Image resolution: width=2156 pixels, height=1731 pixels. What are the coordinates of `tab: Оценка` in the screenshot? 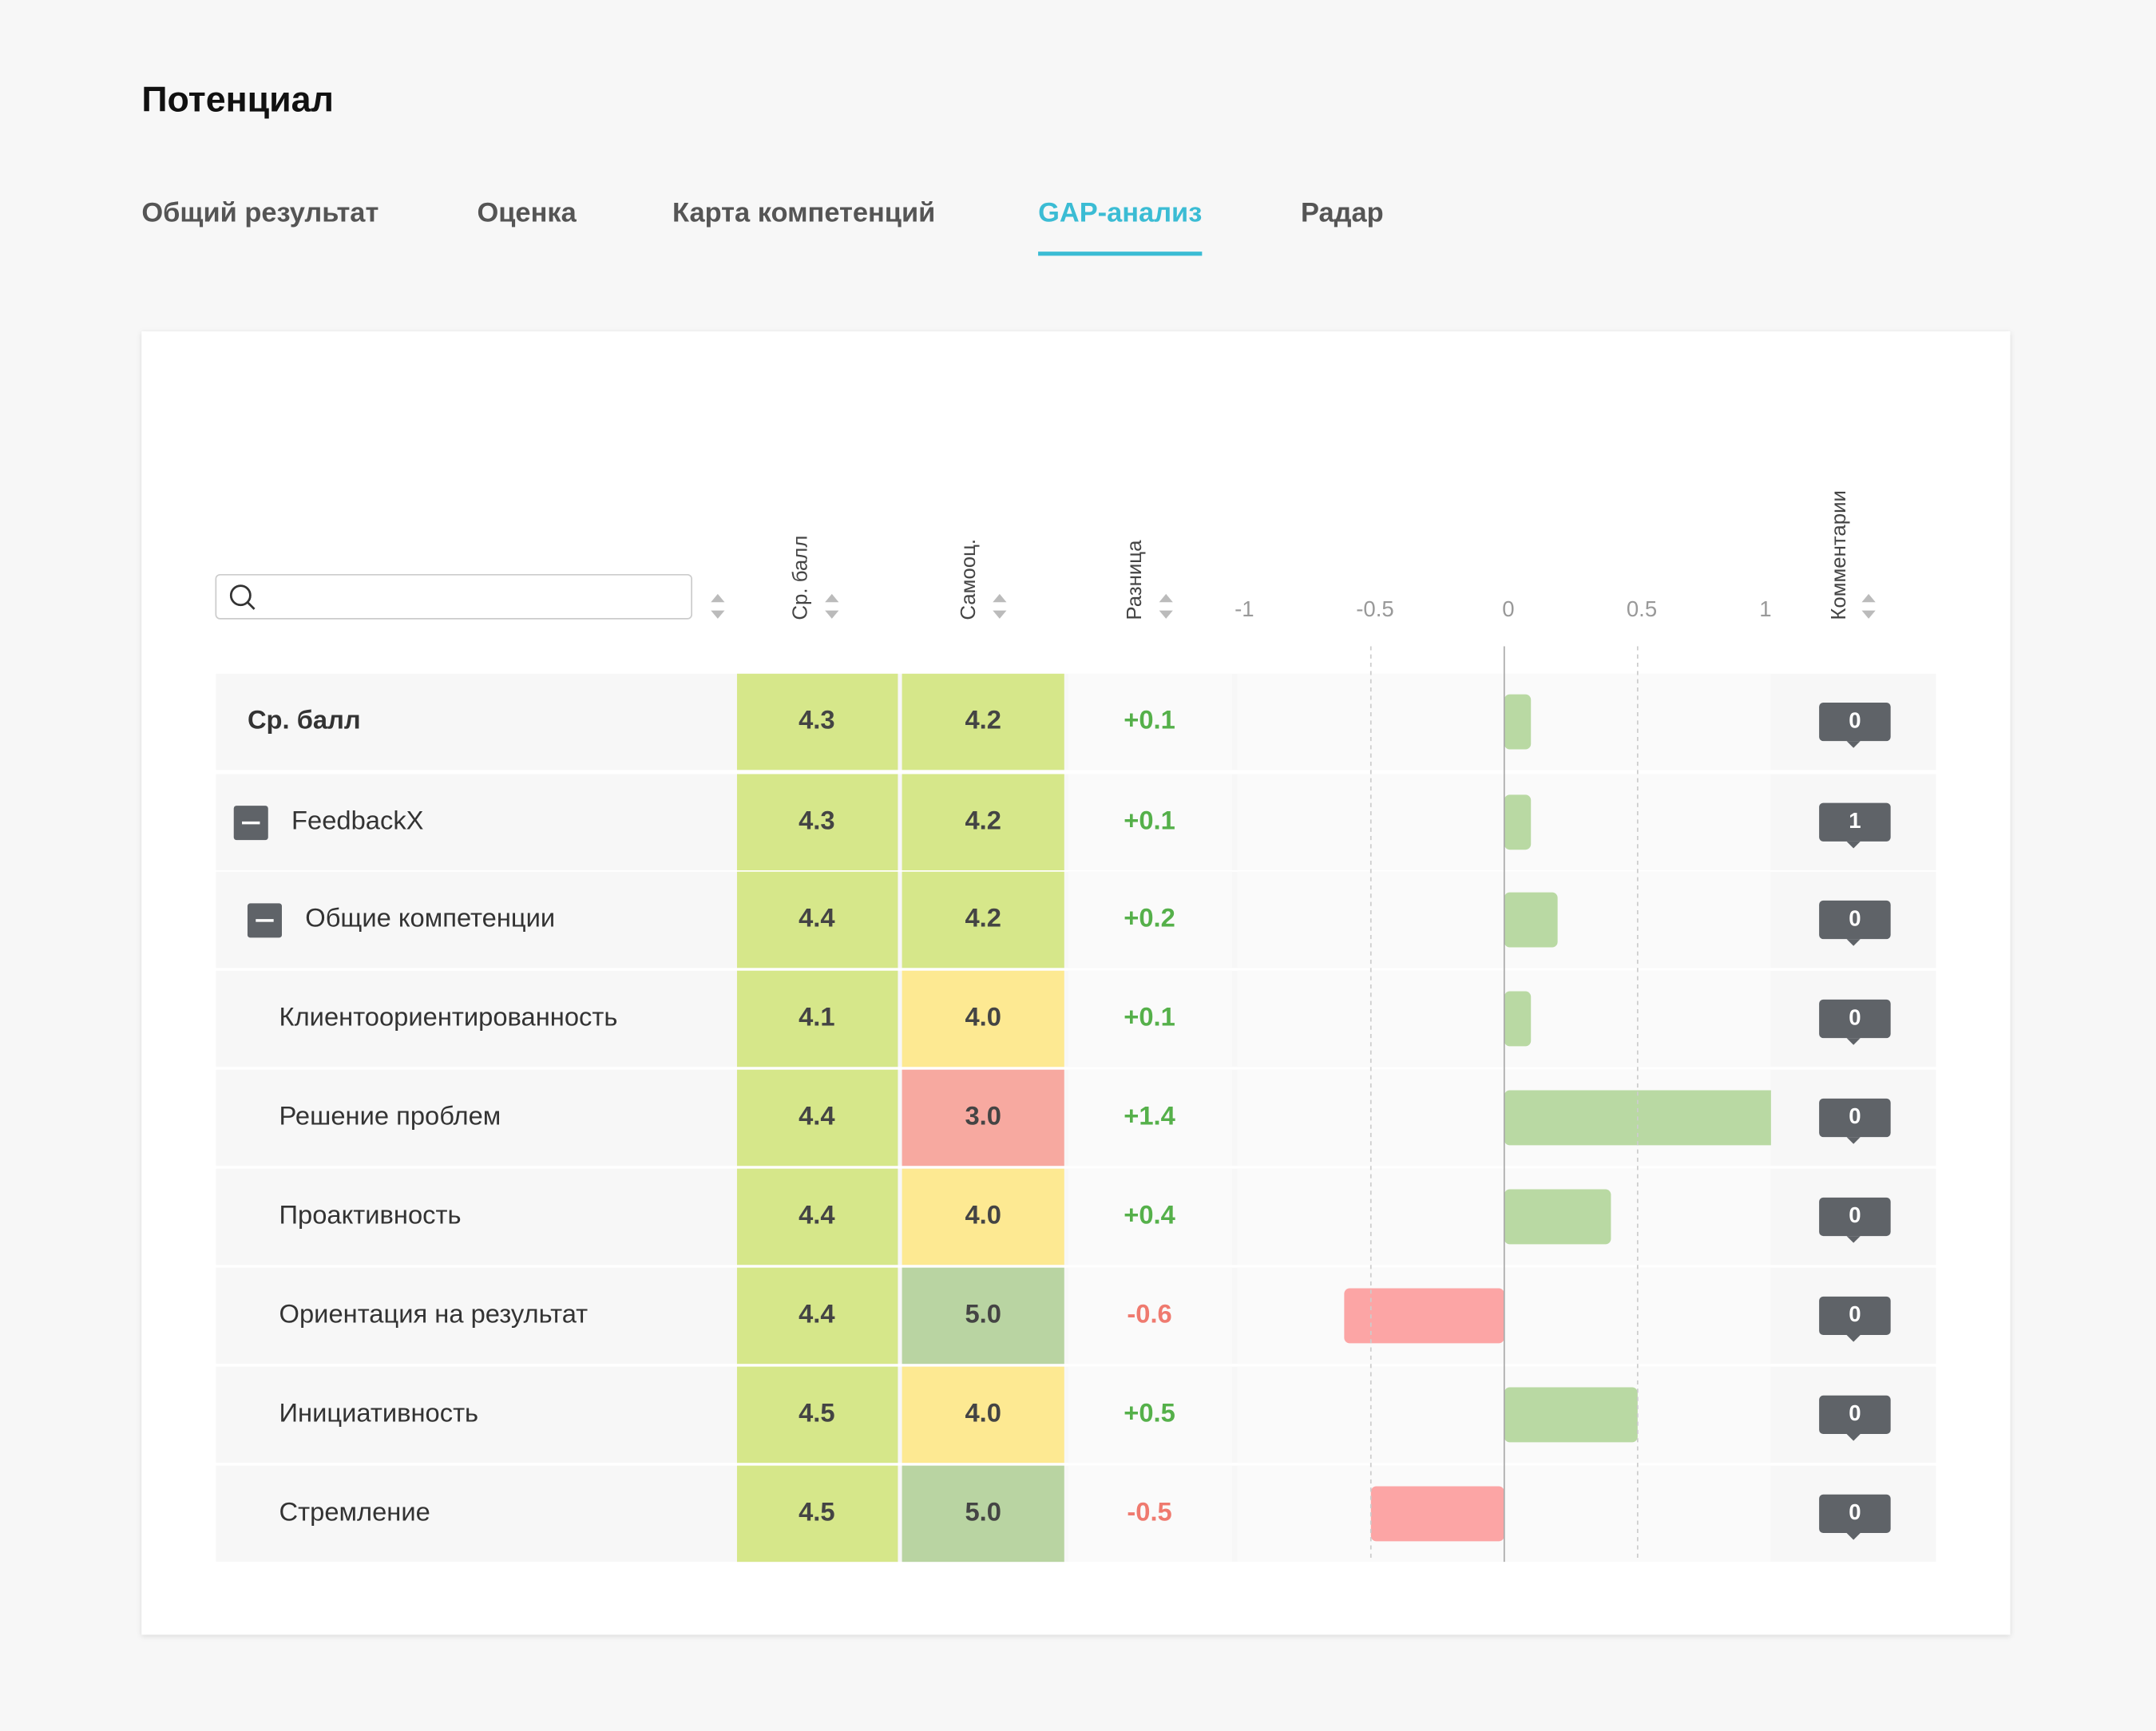 It's located at (527, 213).